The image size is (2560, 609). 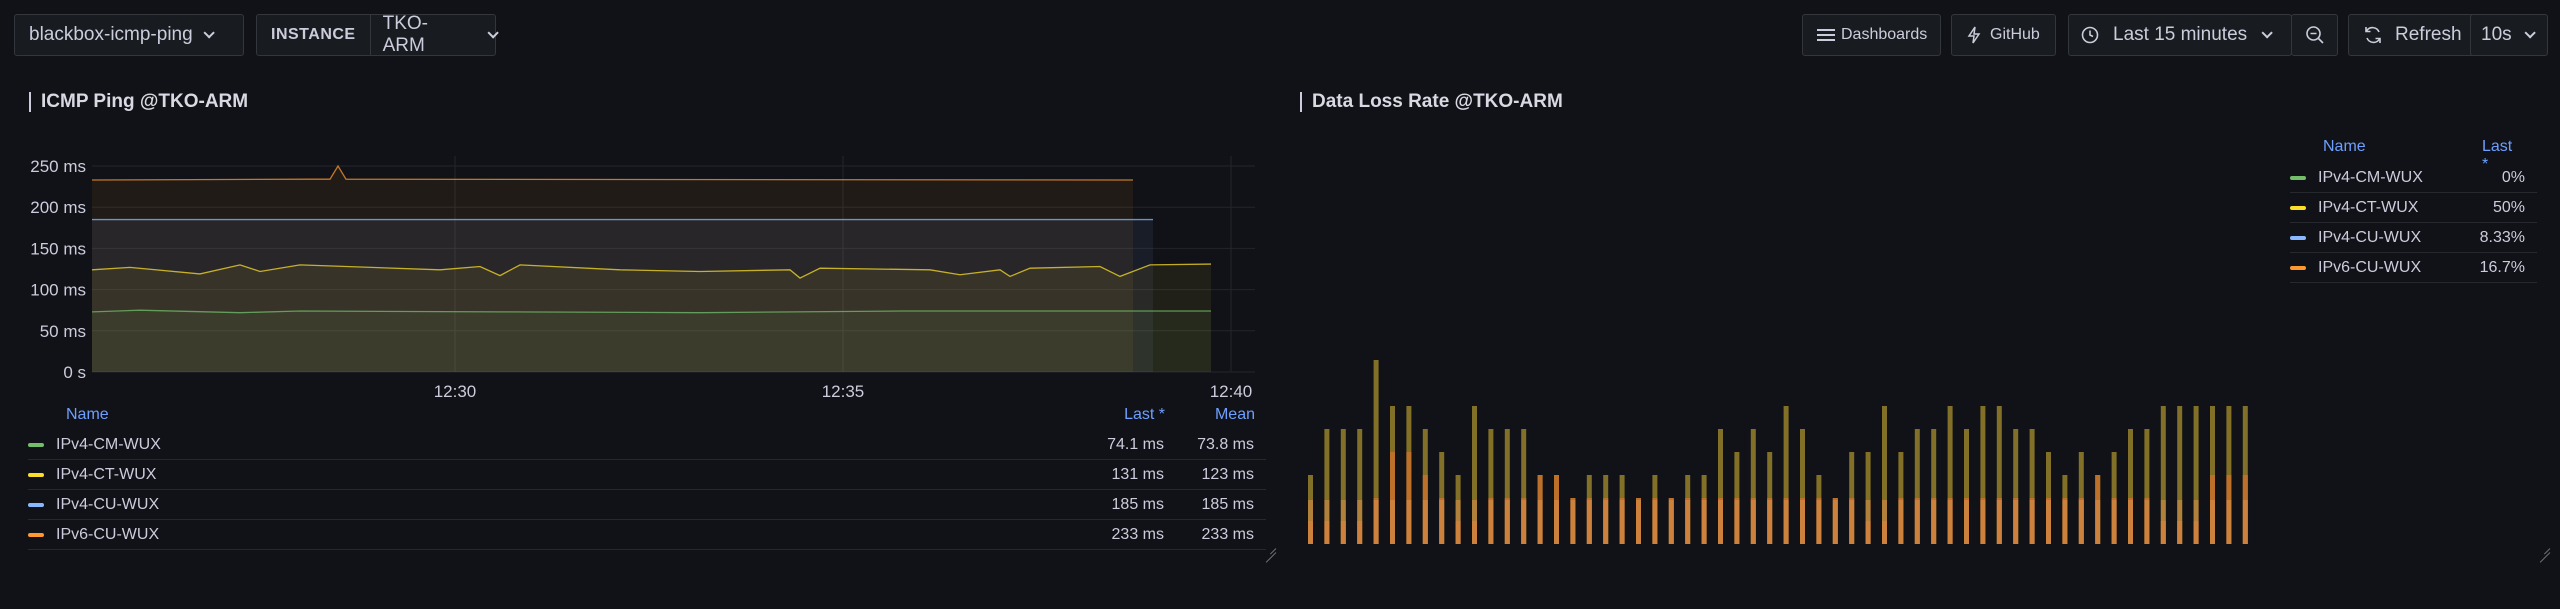 I want to click on series-last: 131 ms, so click(x=1137, y=474).